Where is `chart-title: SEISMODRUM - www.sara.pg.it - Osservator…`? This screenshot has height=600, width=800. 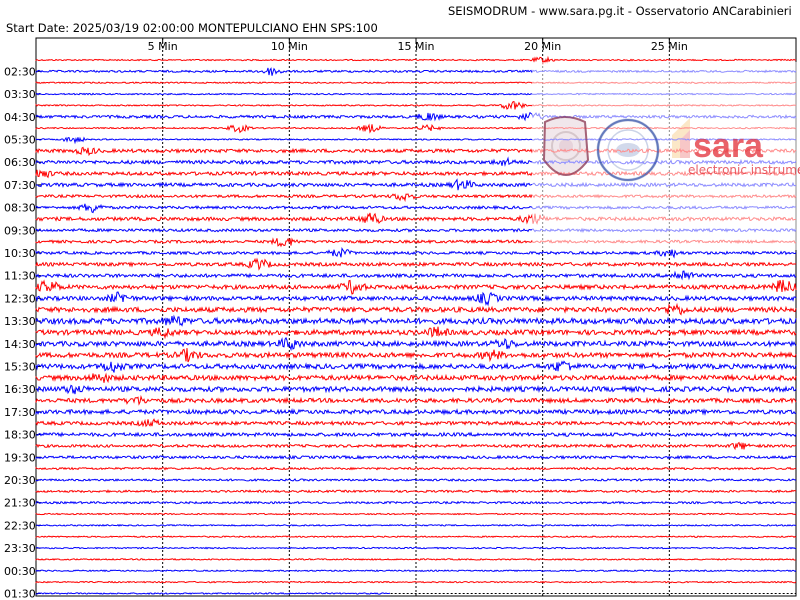
chart-title: SEISMODRUM - www.sara.pg.it - Osservator… is located at coordinates (620, 11).